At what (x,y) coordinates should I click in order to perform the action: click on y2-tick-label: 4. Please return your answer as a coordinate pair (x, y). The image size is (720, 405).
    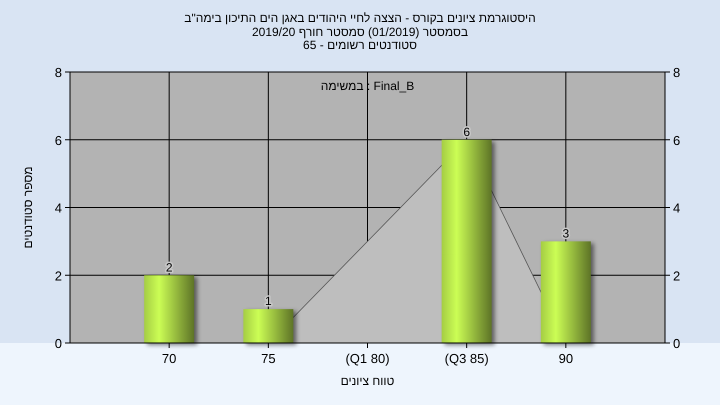
    Looking at the image, I should click on (676, 208).